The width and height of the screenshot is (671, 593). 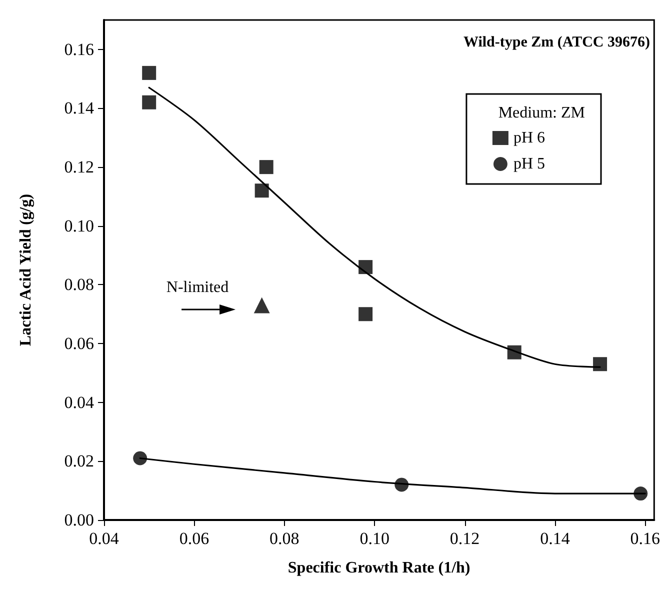 What do you see at coordinates (465, 538) in the screenshot?
I see `x-tick-label: 0.12` at bounding box center [465, 538].